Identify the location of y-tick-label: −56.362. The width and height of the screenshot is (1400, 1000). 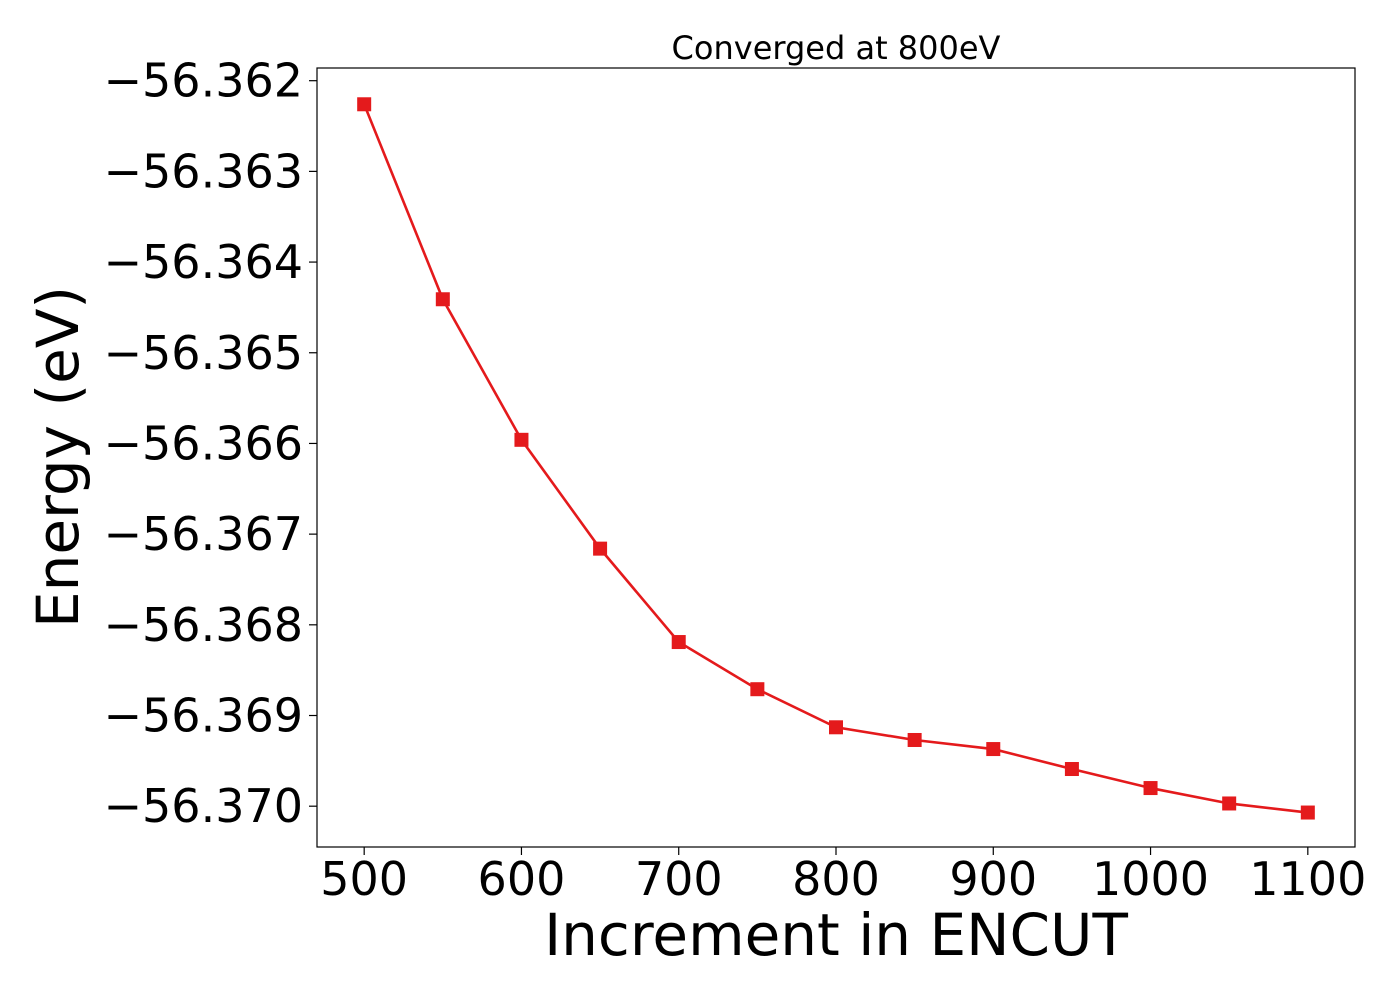
(204, 81).